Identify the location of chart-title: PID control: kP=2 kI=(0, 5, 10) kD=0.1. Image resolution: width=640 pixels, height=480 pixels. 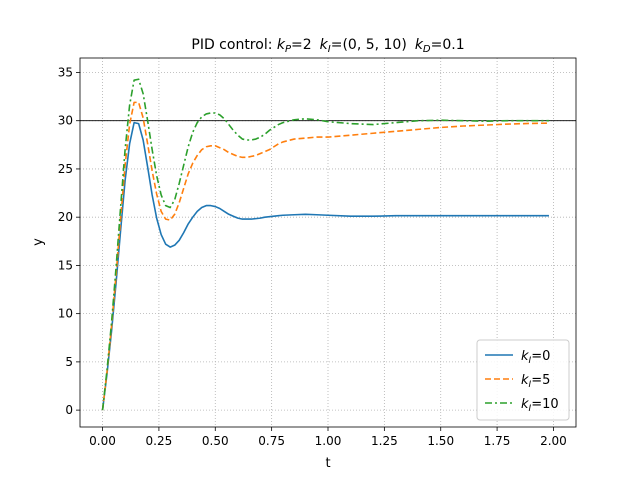
(327, 46).